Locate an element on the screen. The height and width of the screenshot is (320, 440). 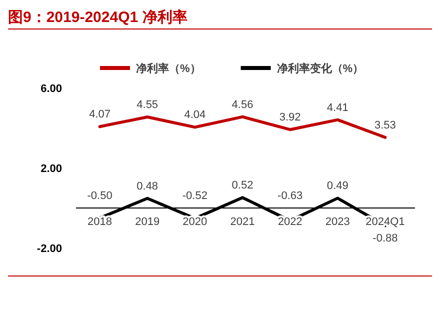
x-tick-label: 2023 is located at coordinates (337, 222).